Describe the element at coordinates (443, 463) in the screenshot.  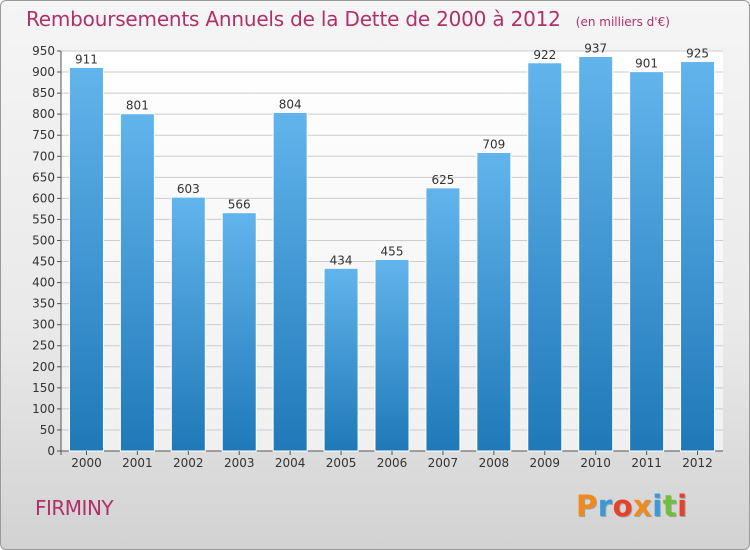
I see `x-tick-label: 2007` at that location.